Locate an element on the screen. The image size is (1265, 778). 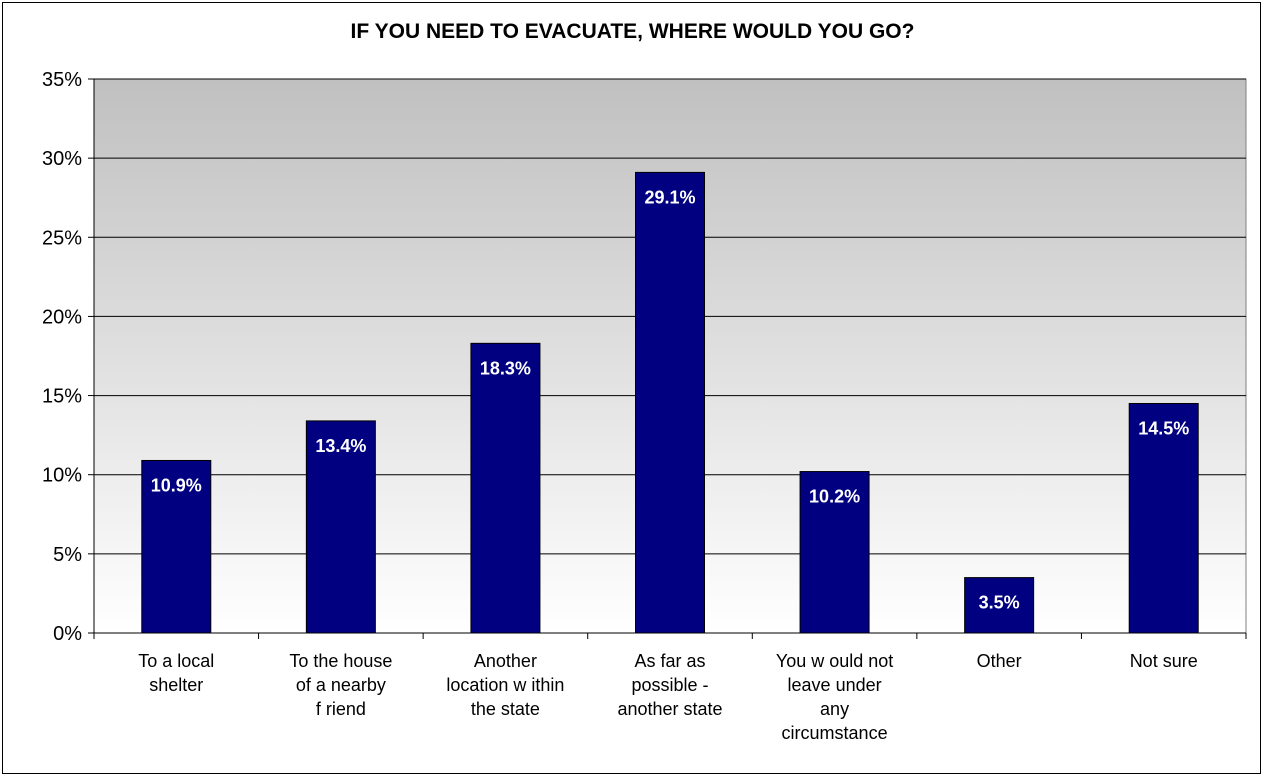
y-tick-label: 35% is located at coordinates (62, 80).